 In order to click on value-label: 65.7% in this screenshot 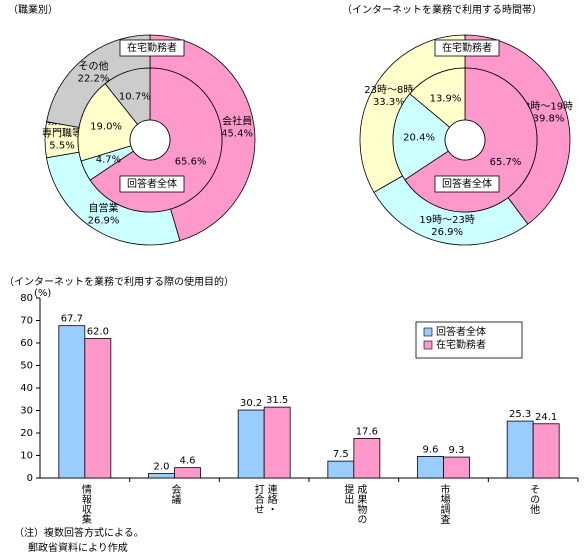, I will do `click(506, 162)`.